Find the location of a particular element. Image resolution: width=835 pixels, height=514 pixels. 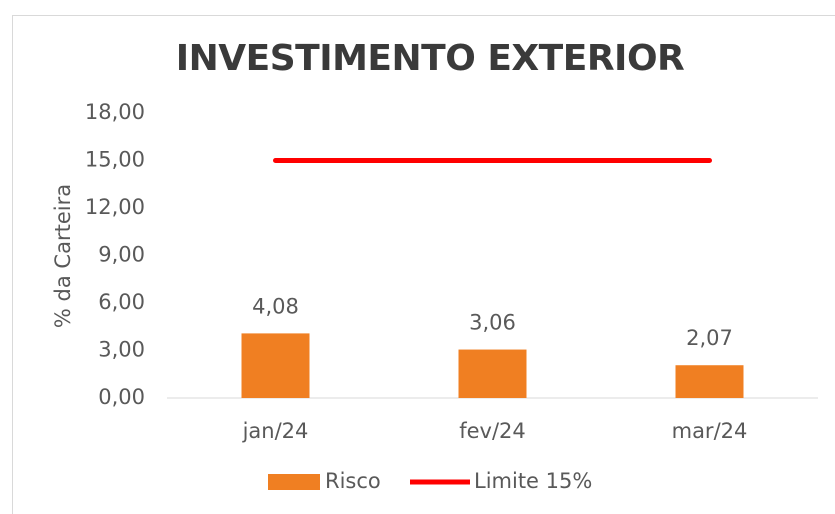

chart-title: INVESTIMENTO EXTERIOR is located at coordinates (430, 58).